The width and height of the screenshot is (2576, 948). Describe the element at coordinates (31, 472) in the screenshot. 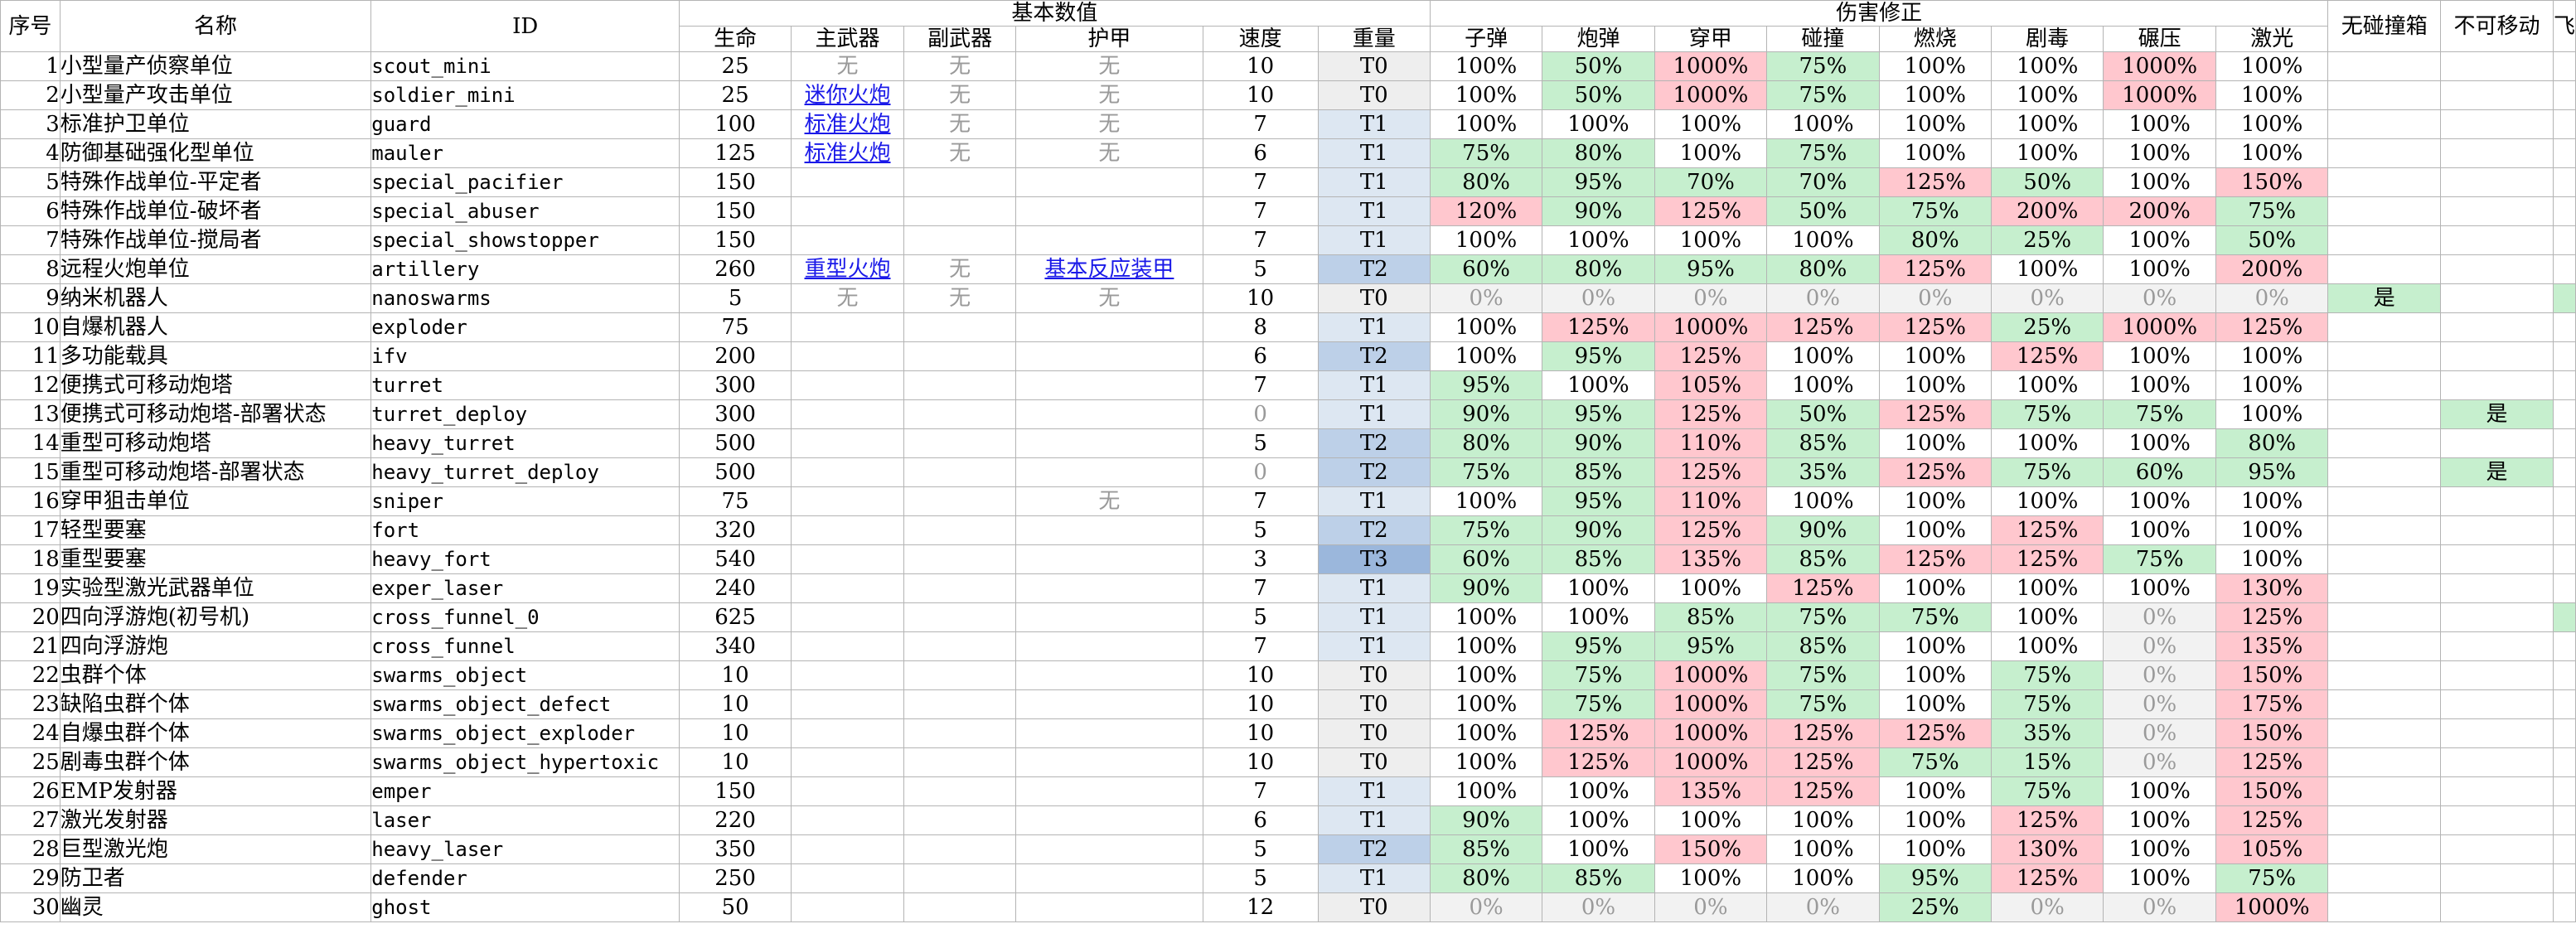

I see `row-number-cell: 15` at that location.